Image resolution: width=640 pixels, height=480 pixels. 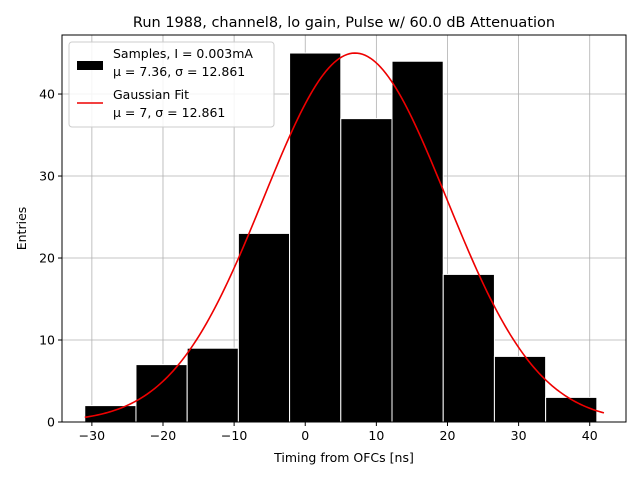 I want to click on y-axis-ticks: 0 10 20 30 40, so click(x=50, y=258).